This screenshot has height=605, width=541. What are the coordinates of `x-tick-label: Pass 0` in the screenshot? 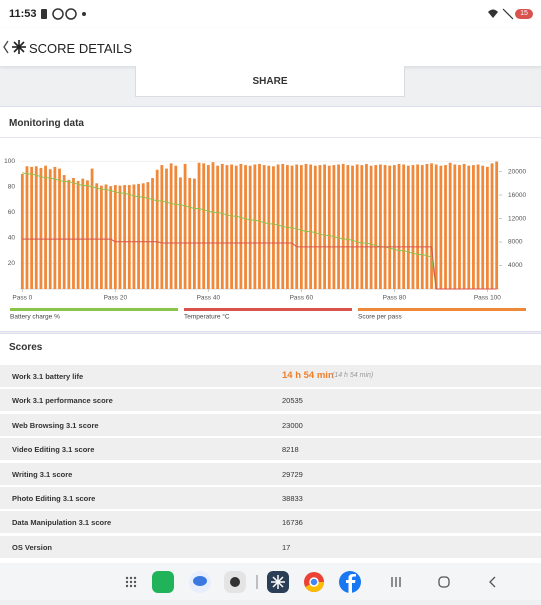 It's located at (22, 298).